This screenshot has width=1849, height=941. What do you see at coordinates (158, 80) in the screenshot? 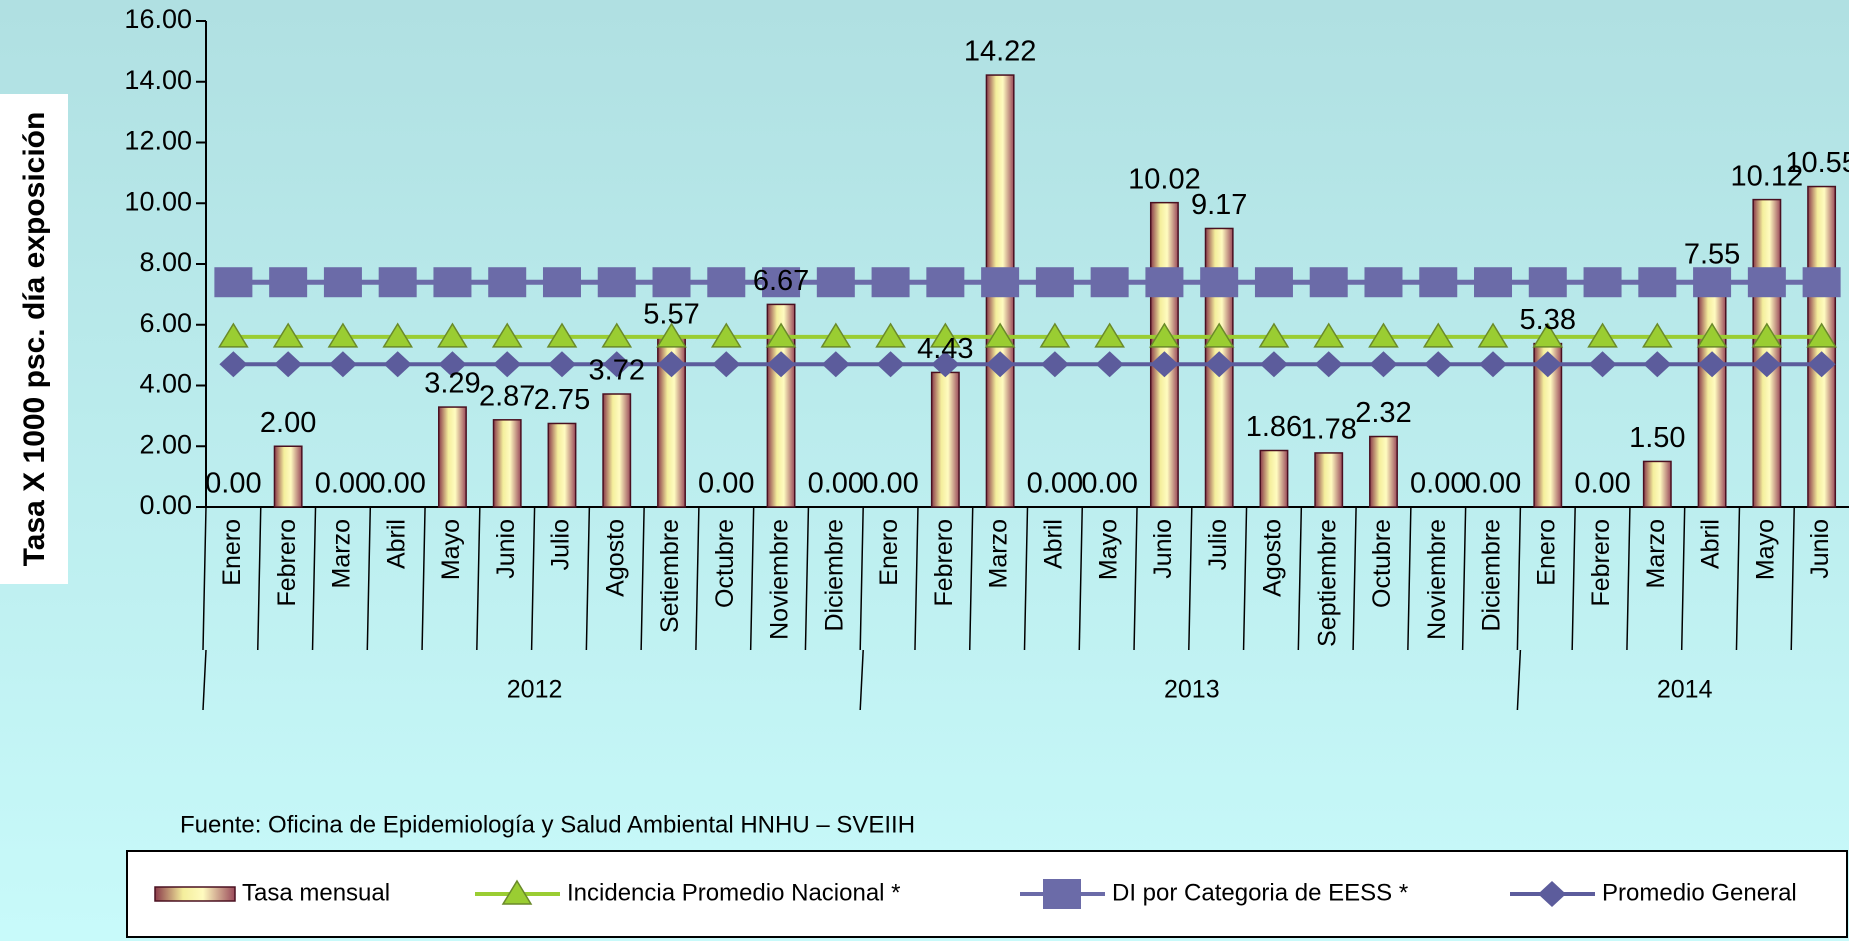
I see `y-tick-label: 14.00` at bounding box center [158, 80].